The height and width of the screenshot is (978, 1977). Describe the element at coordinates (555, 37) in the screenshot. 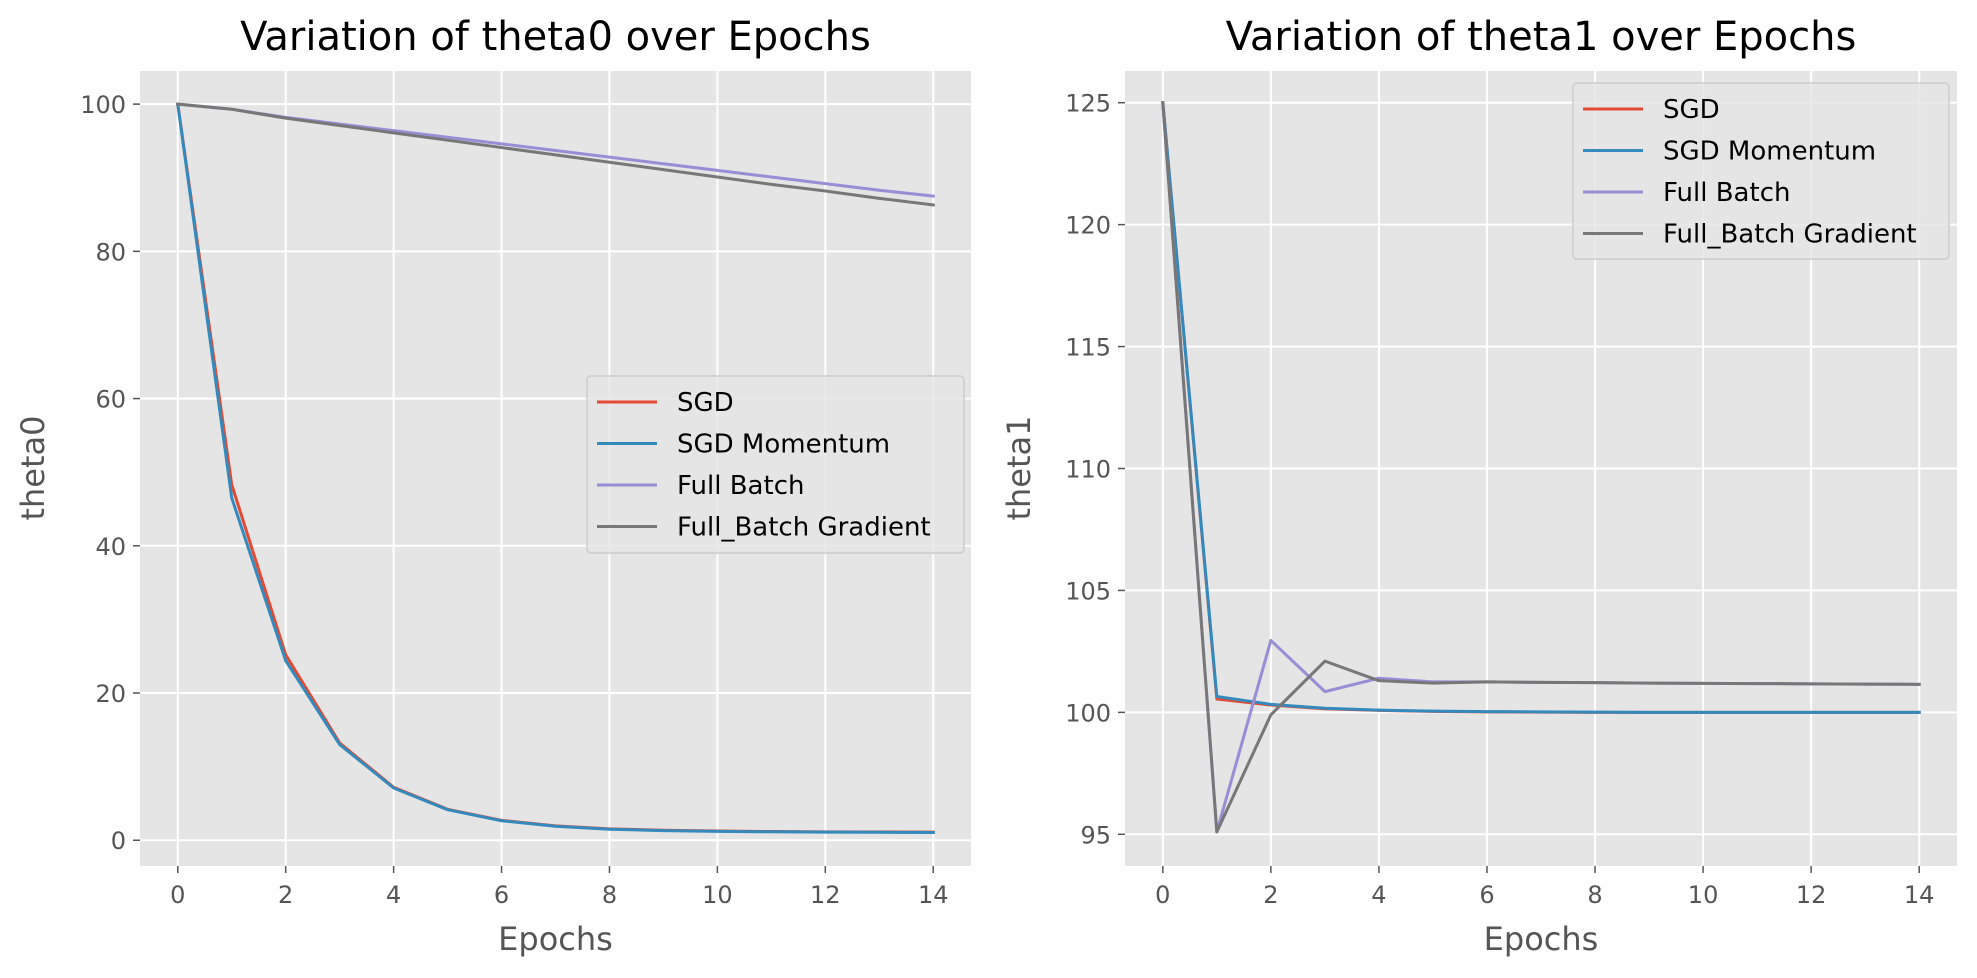

I see `chart-title: Variation of theta0 over Epochs` at that location.